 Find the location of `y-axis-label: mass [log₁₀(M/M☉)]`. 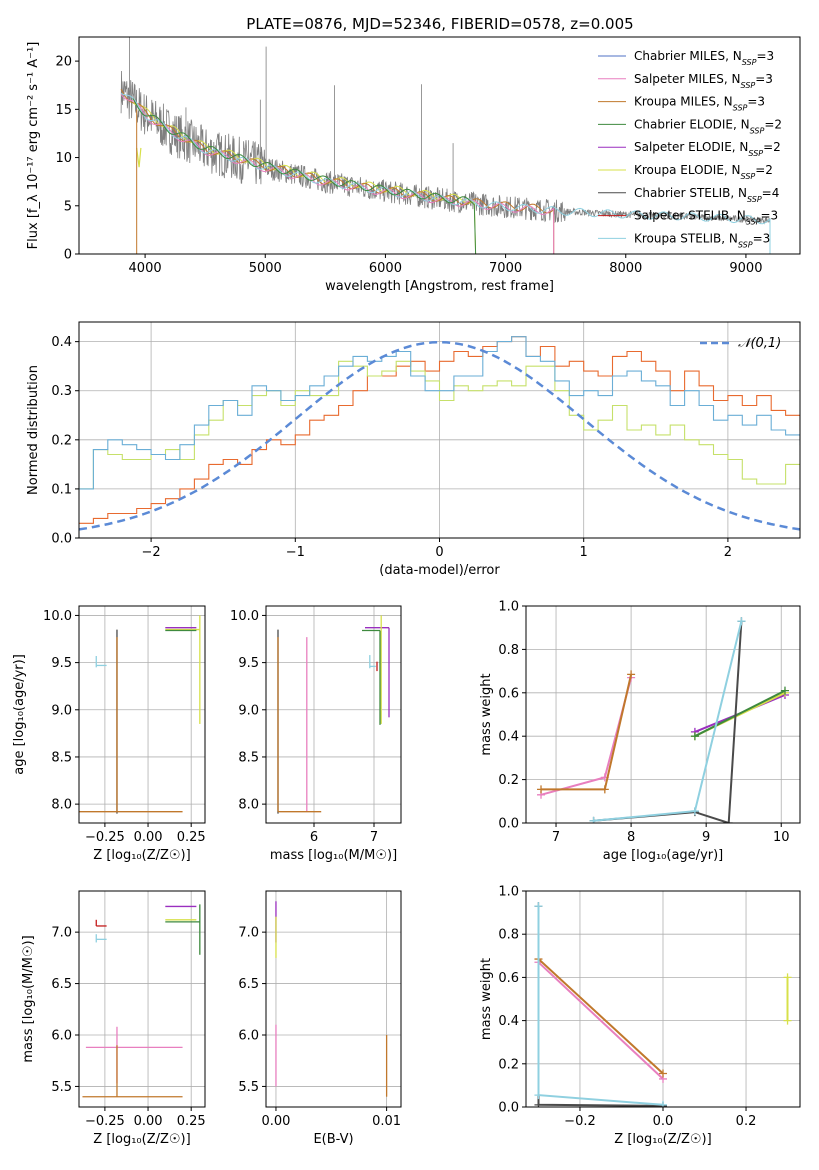

y-axis-label: mass [log₁₀(M/M☉)] is located at coordinates (28, 998).